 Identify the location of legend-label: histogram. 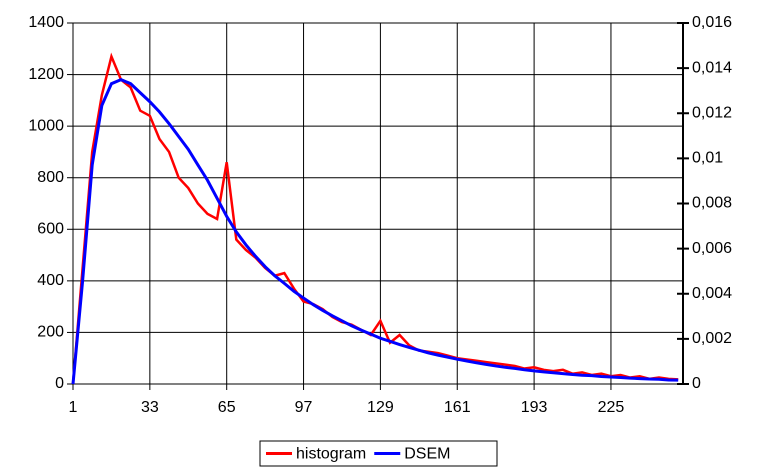
(331, 454).